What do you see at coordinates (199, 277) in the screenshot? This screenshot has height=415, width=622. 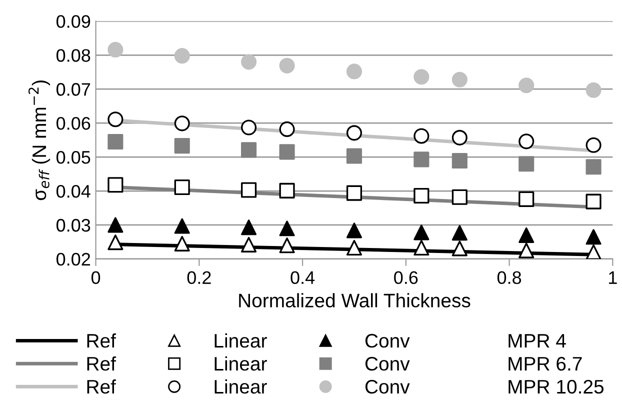 I see `x-tick-label: 0.2` at bounding box center [199, 277].